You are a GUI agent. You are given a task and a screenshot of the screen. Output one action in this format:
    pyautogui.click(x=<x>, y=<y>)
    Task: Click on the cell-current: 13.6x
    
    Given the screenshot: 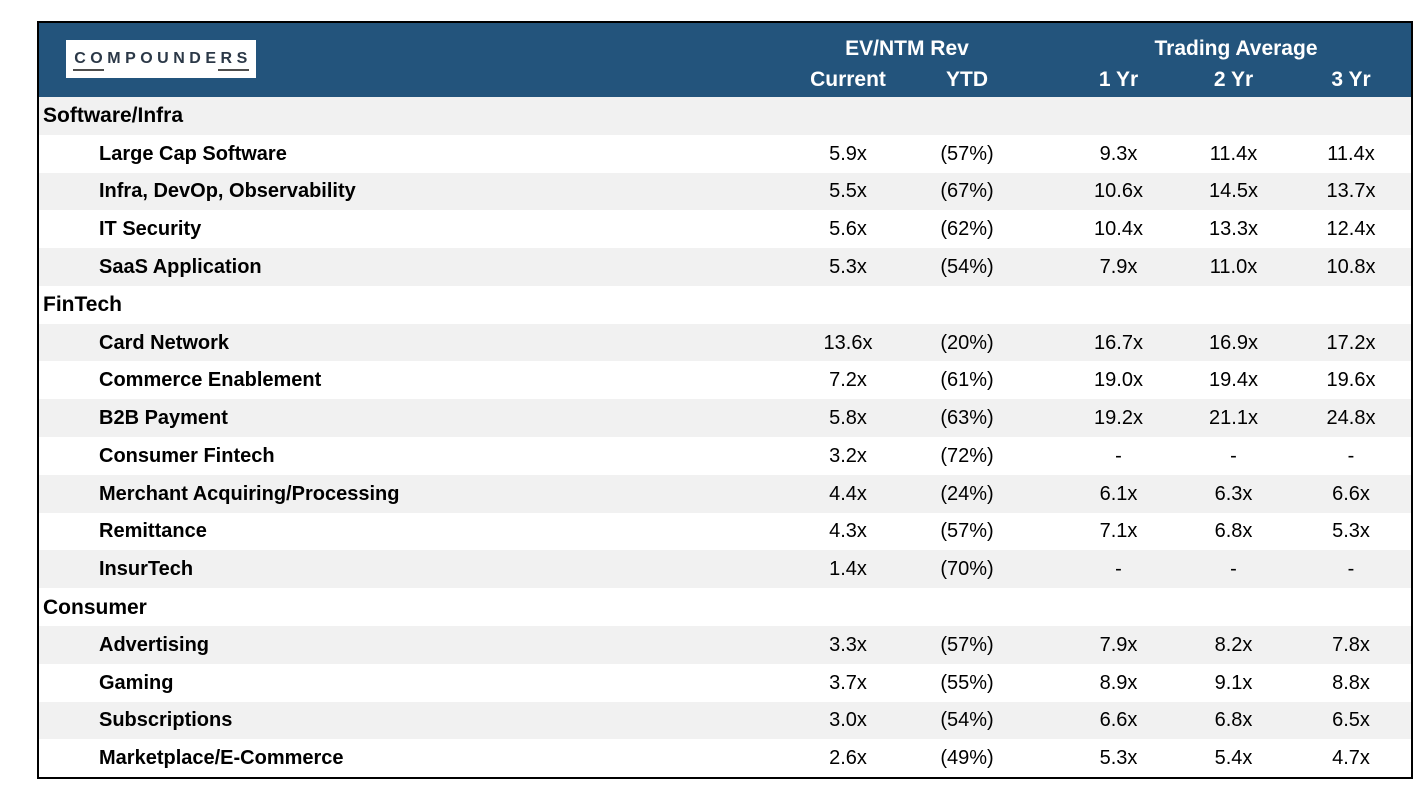 What is the action you would take?
    pyautogui.click(x=848, y=342)
    